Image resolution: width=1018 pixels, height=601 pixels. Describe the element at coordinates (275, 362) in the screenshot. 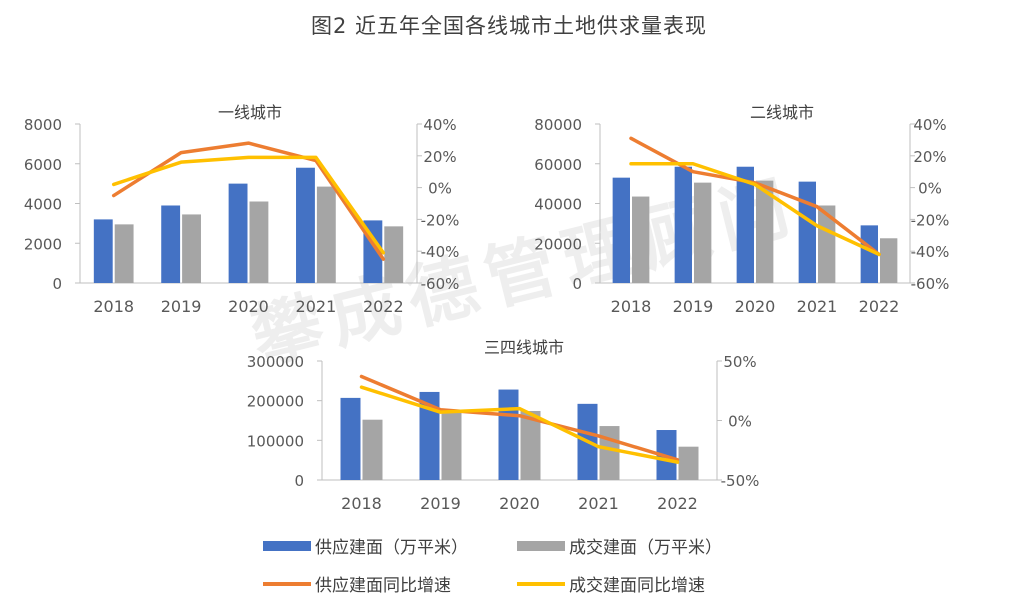

I see `tier34-left-tick-label: 300000` at that location.